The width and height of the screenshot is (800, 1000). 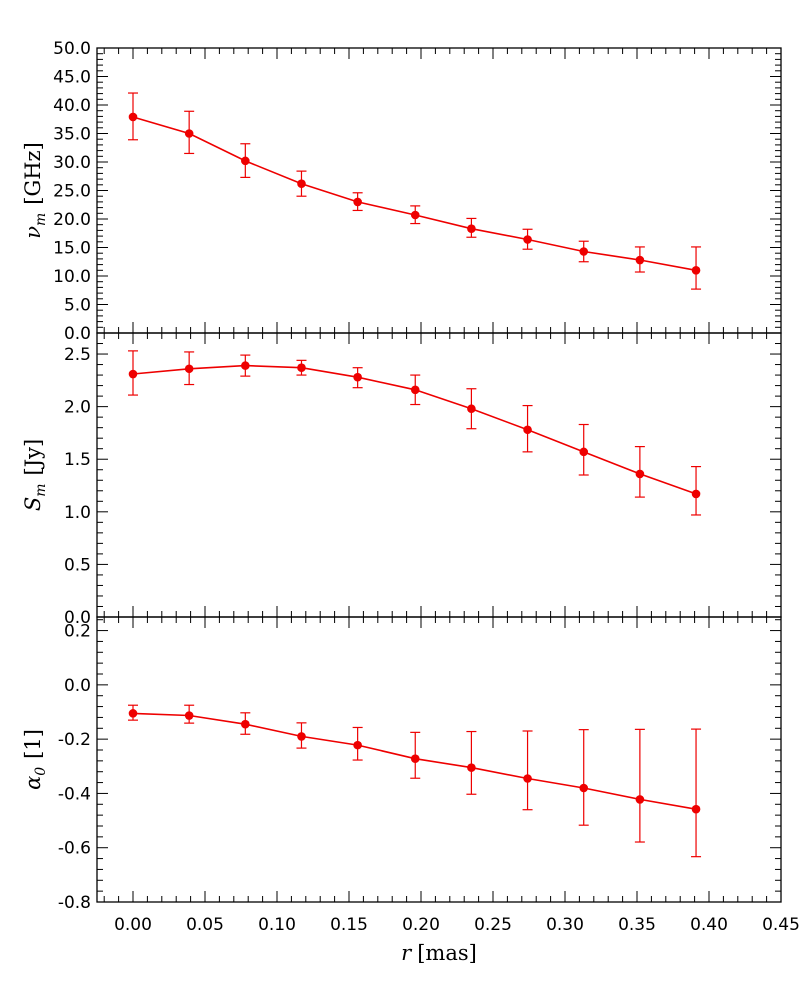 I want to click on y-tick-label: 2.0, so click(x=77, y=408).